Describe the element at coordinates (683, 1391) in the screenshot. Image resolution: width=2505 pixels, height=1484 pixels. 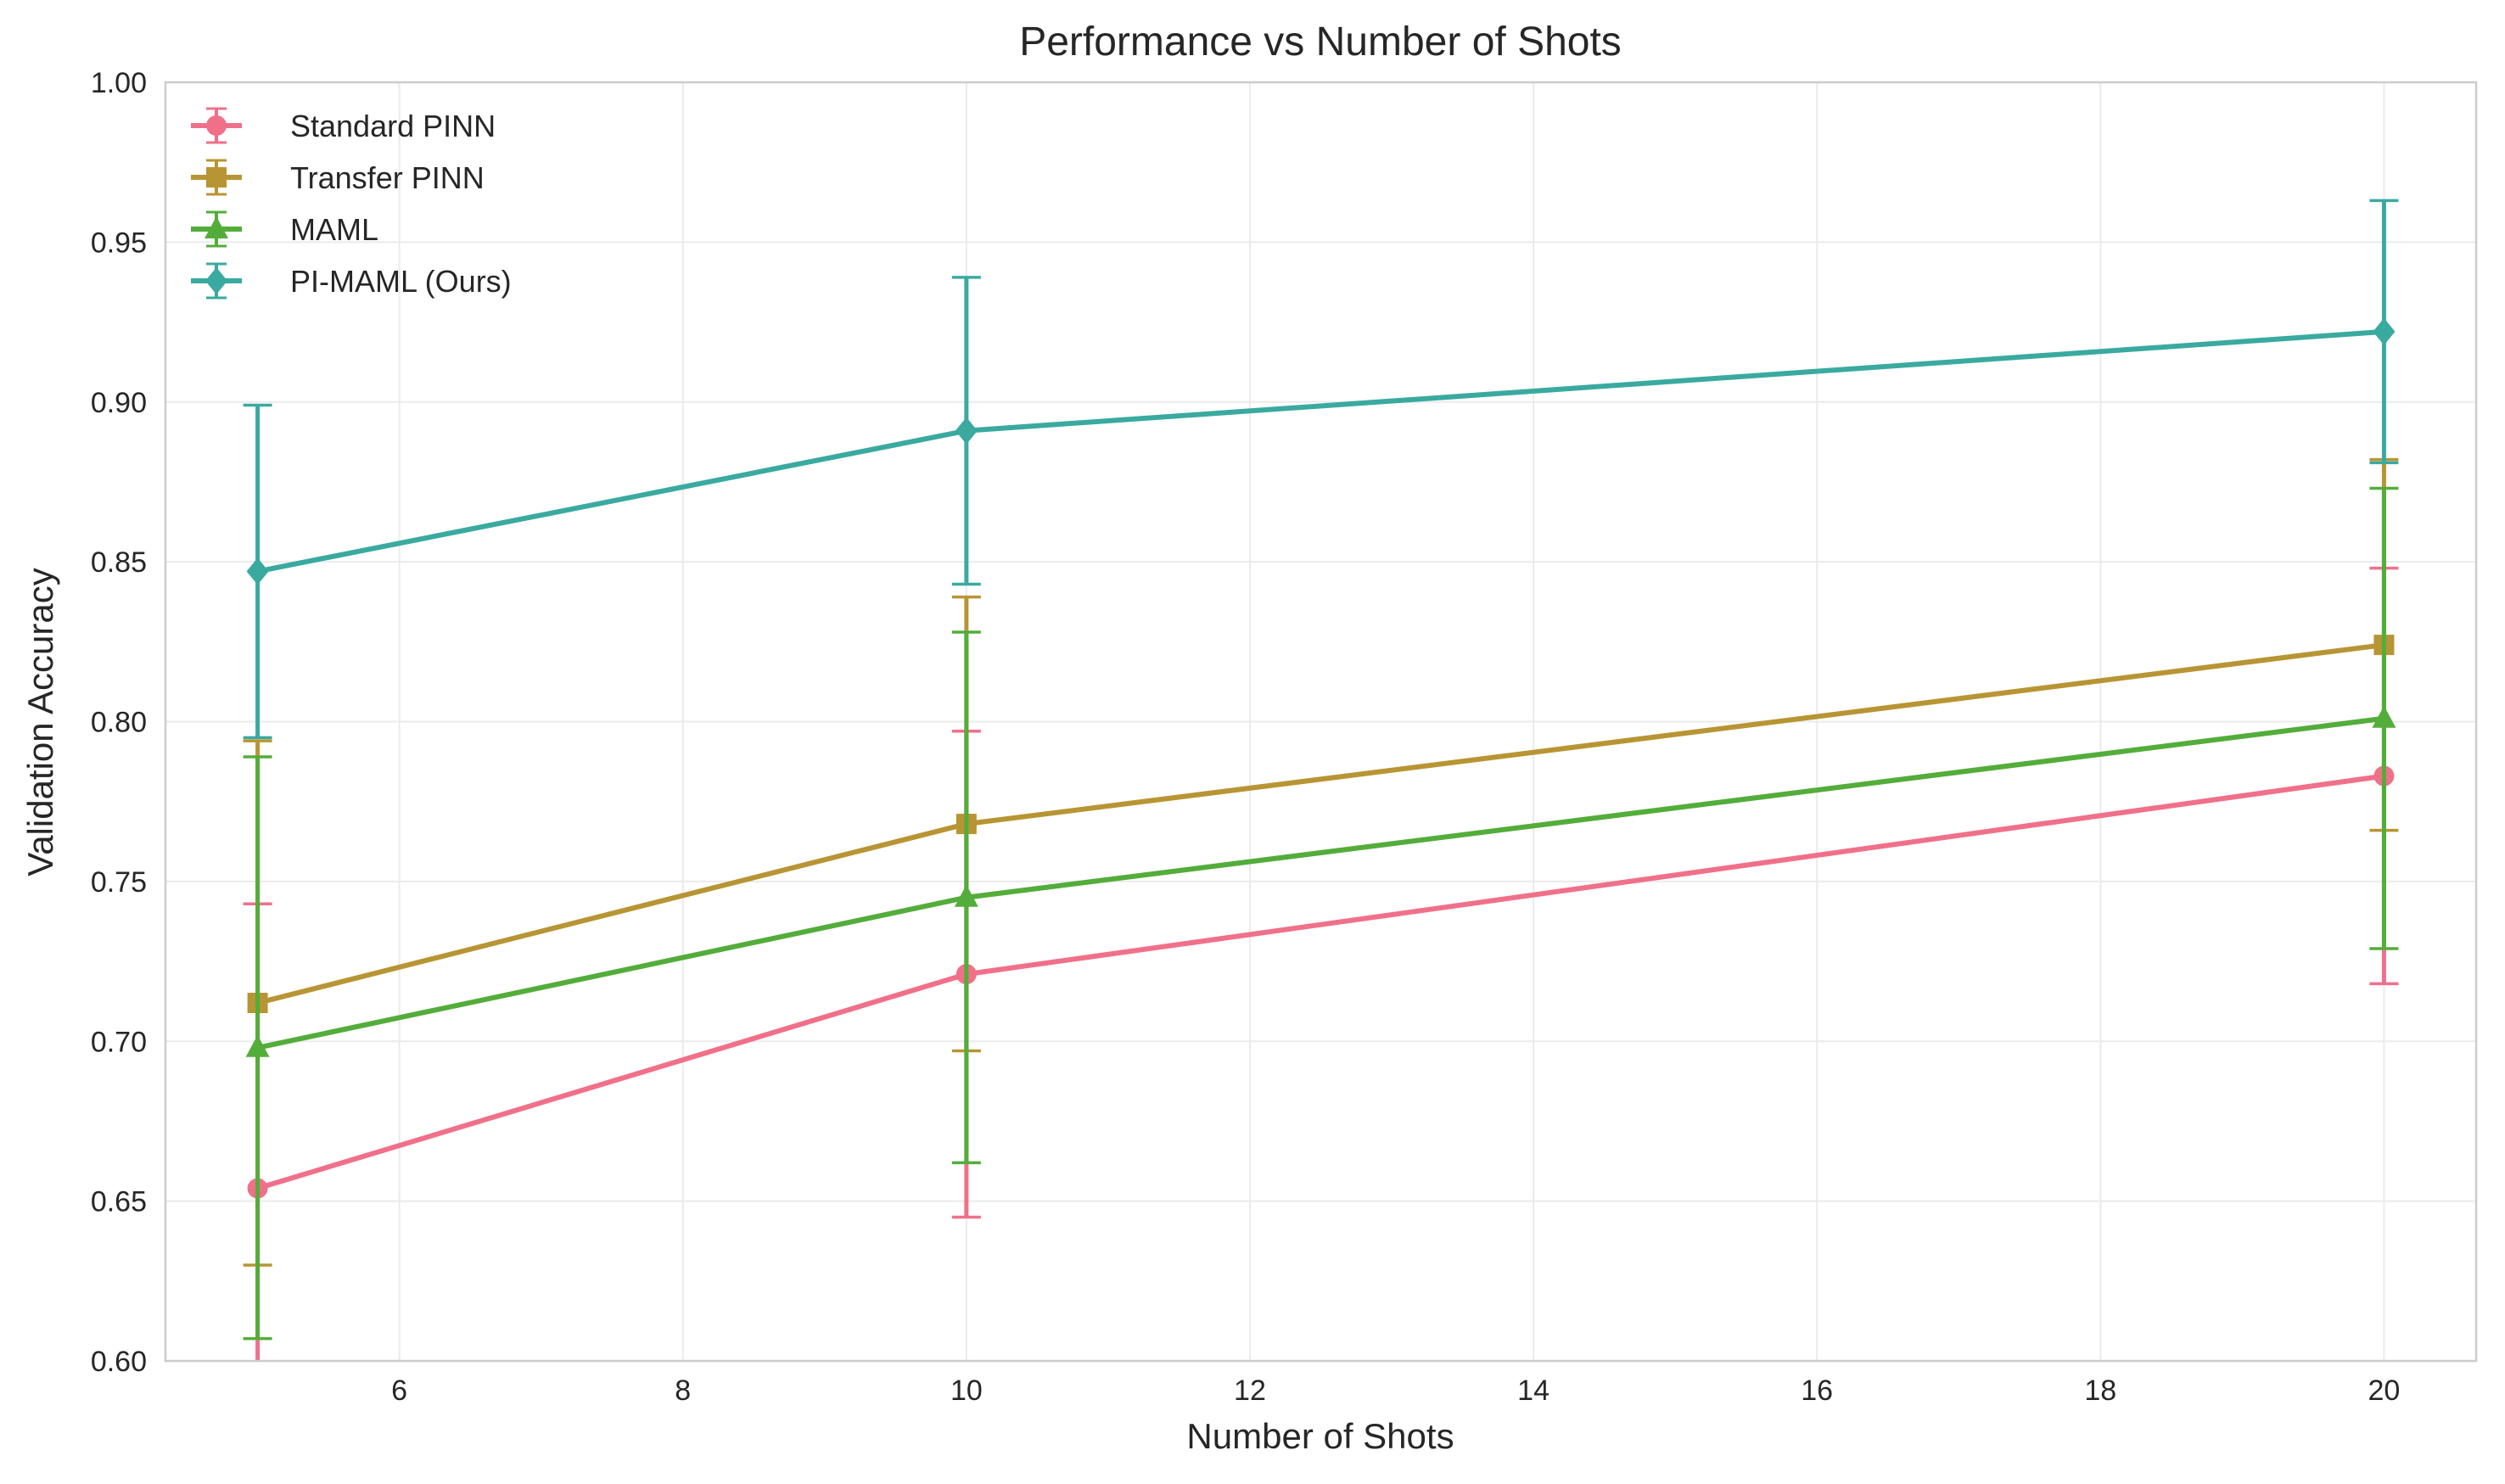
I see `x-tick-label: 8` at that location.